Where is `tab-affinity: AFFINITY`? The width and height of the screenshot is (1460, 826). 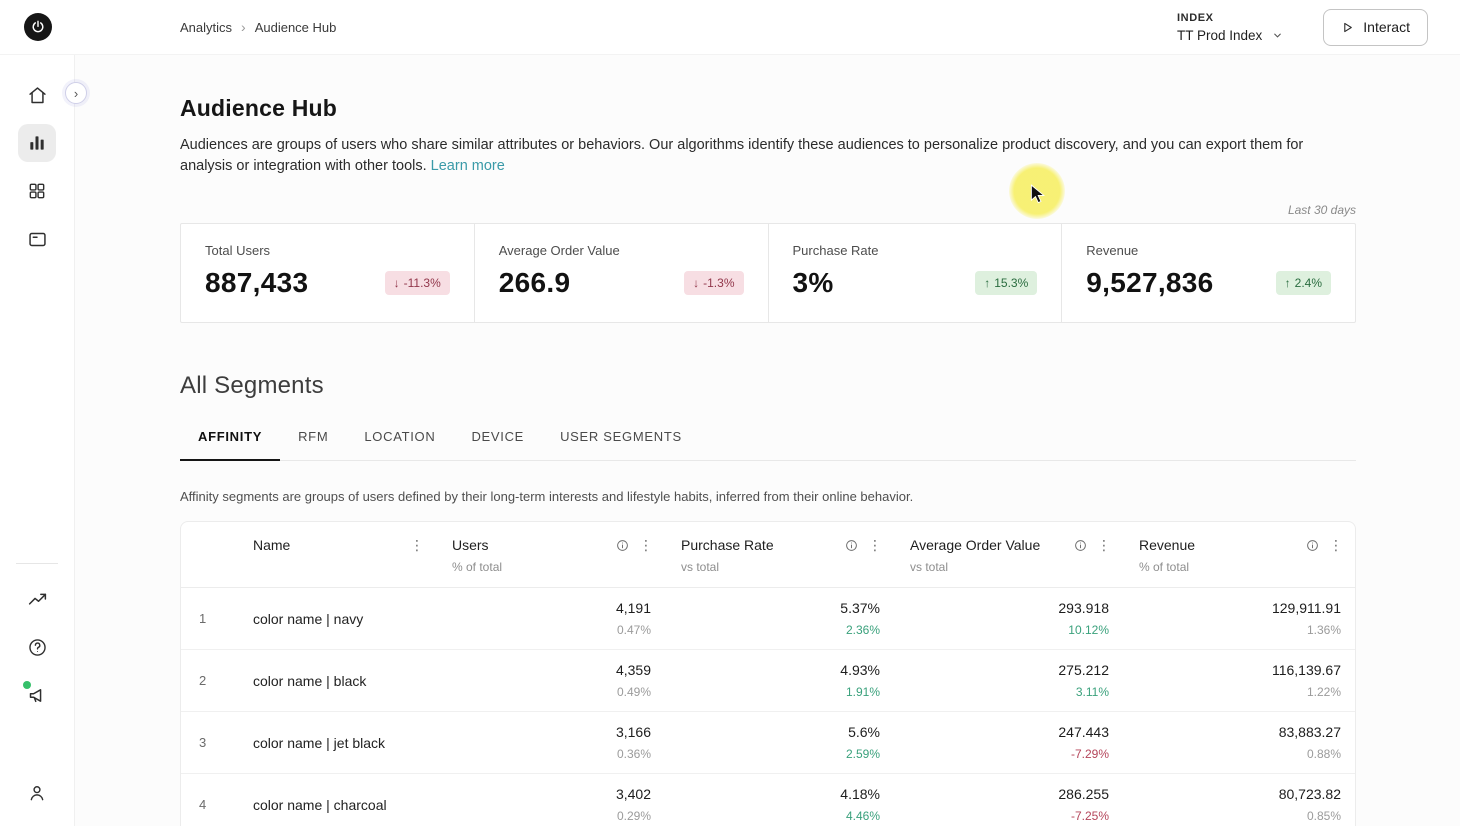 tab-affinity: AFFINITY is located at coordinates (230, 445).